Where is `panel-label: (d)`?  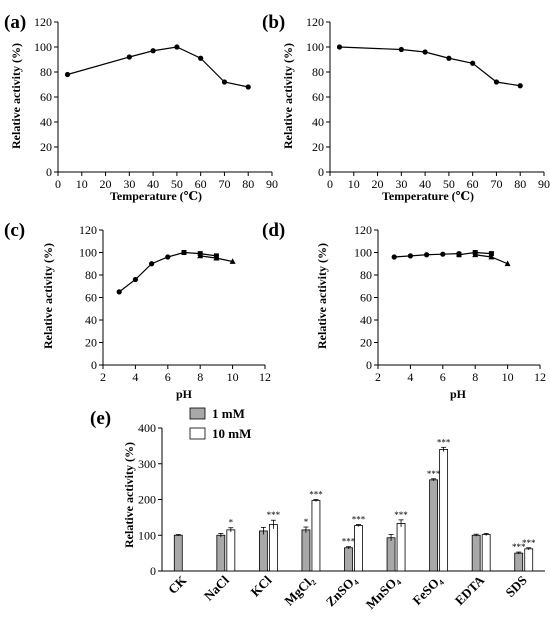 panel-label: (d) is located at coordinates (273, 230).